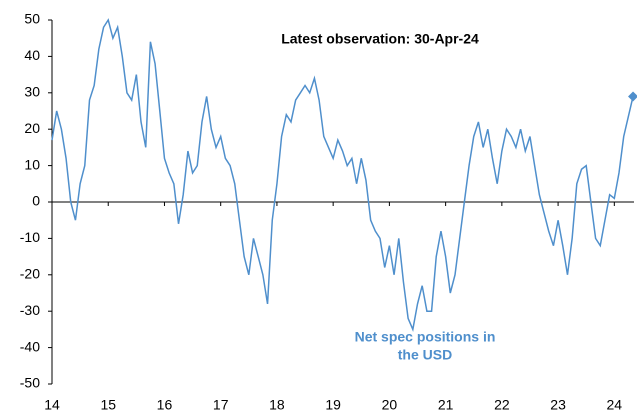  Describe the element at coordinates (30, 237) in the screenshot. I see `y-tick-label: -10` at that location.